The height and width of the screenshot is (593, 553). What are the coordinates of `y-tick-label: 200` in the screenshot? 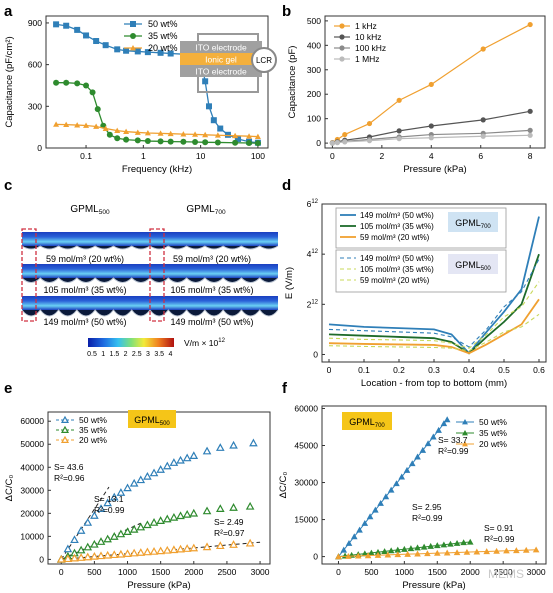 It's located at (314, 94).